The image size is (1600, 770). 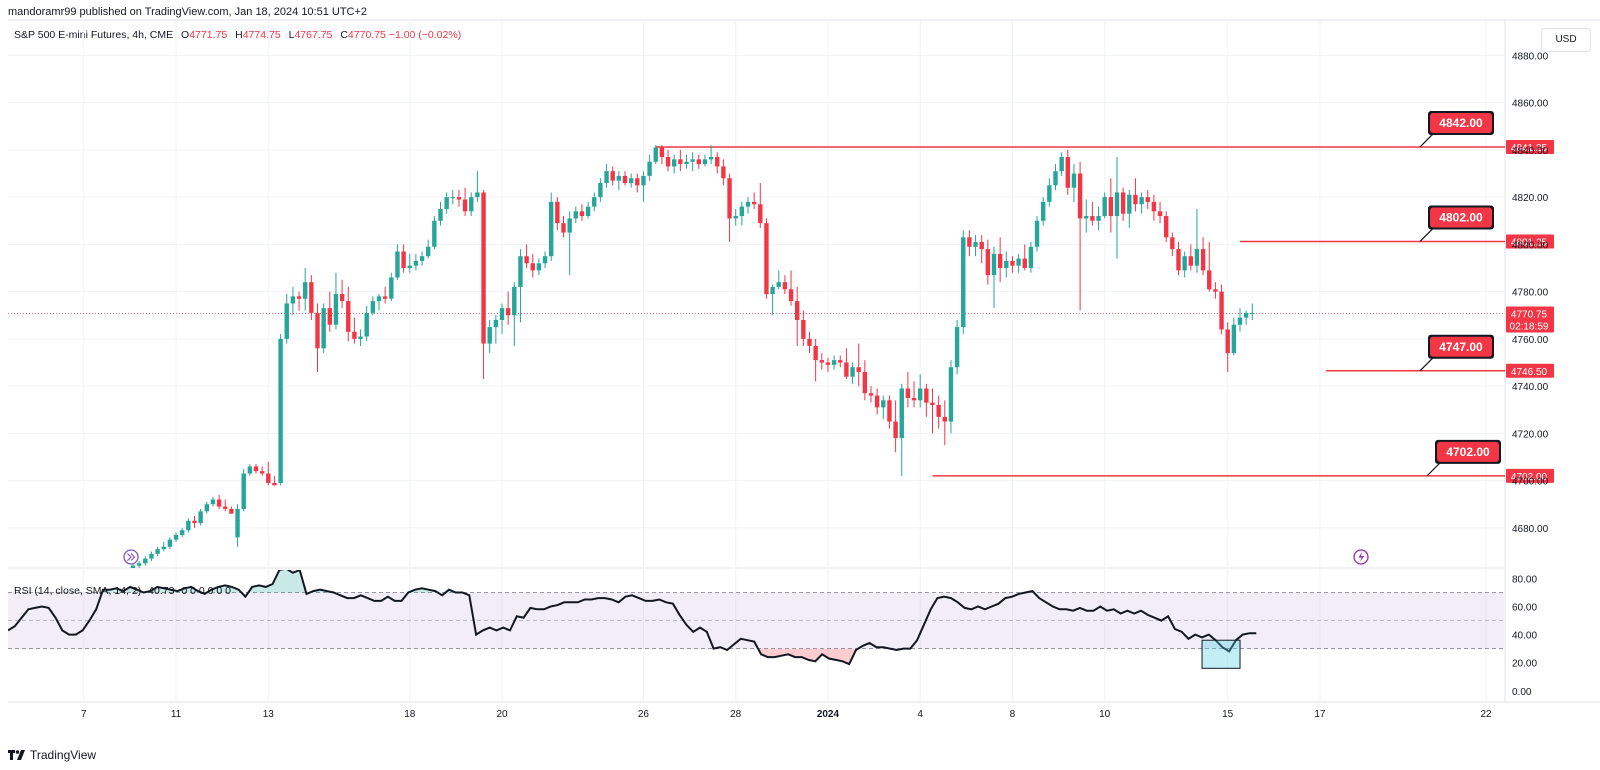 What do you see at coordinates (746, 557) in the screenshot?
I see `chart-icons` at bounding box center [746, 557].